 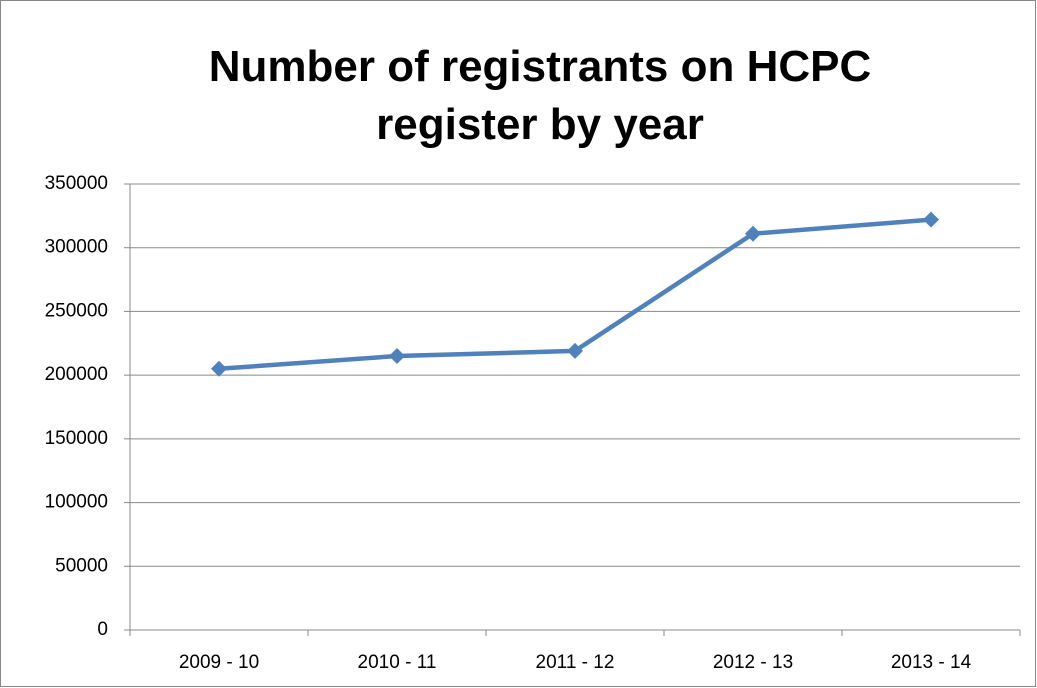 What do you see at coordinates (753, 662) in the screenshot?
I see `x-tick-label: 2012 - 13` at bounding box center [753, 662].